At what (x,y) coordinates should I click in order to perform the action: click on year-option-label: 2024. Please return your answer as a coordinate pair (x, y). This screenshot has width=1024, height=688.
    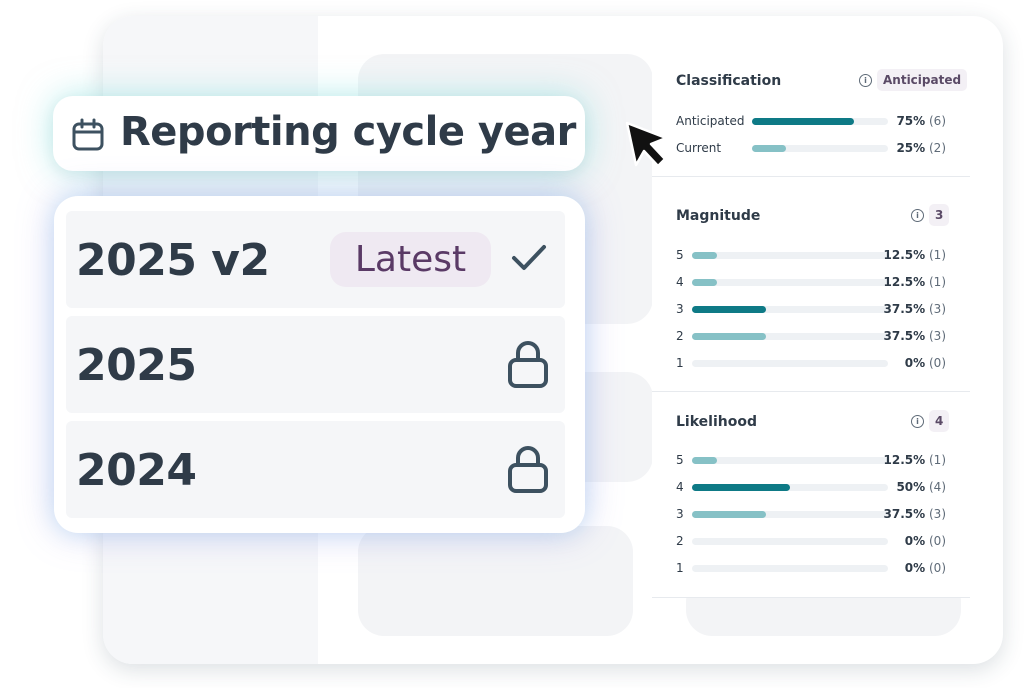
    Looking at the image, I should click on (136, 470).